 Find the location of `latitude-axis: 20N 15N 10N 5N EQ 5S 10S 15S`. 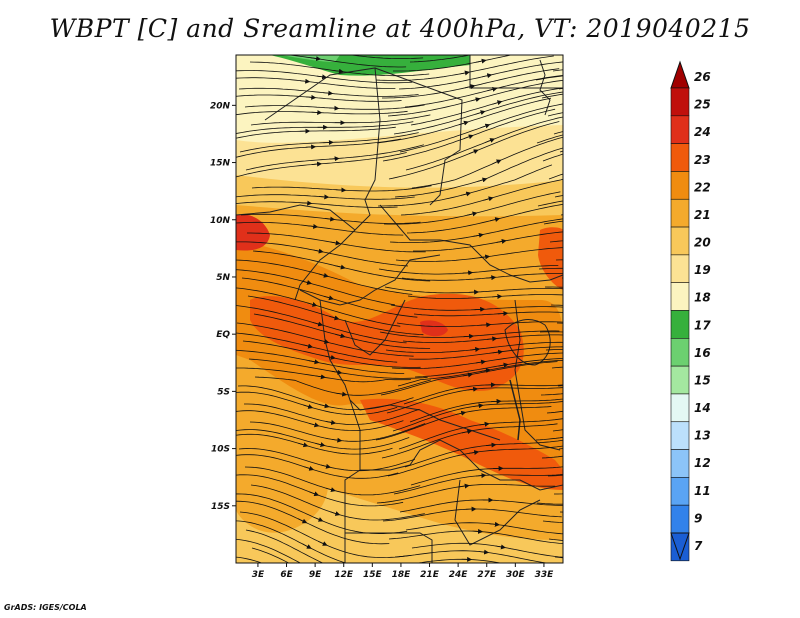

latitude-axis: 20N 15N 10N 5N EQ 5S 10S 15S is located at coordinates (223, 306).